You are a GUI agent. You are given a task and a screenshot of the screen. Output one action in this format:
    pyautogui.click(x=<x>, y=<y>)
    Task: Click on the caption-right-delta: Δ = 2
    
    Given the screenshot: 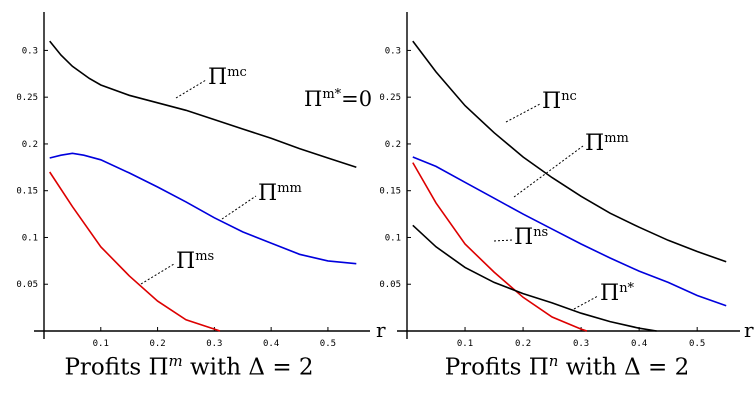 What is the action you would take?
    pyautogui.click(x=657, y=367)
    